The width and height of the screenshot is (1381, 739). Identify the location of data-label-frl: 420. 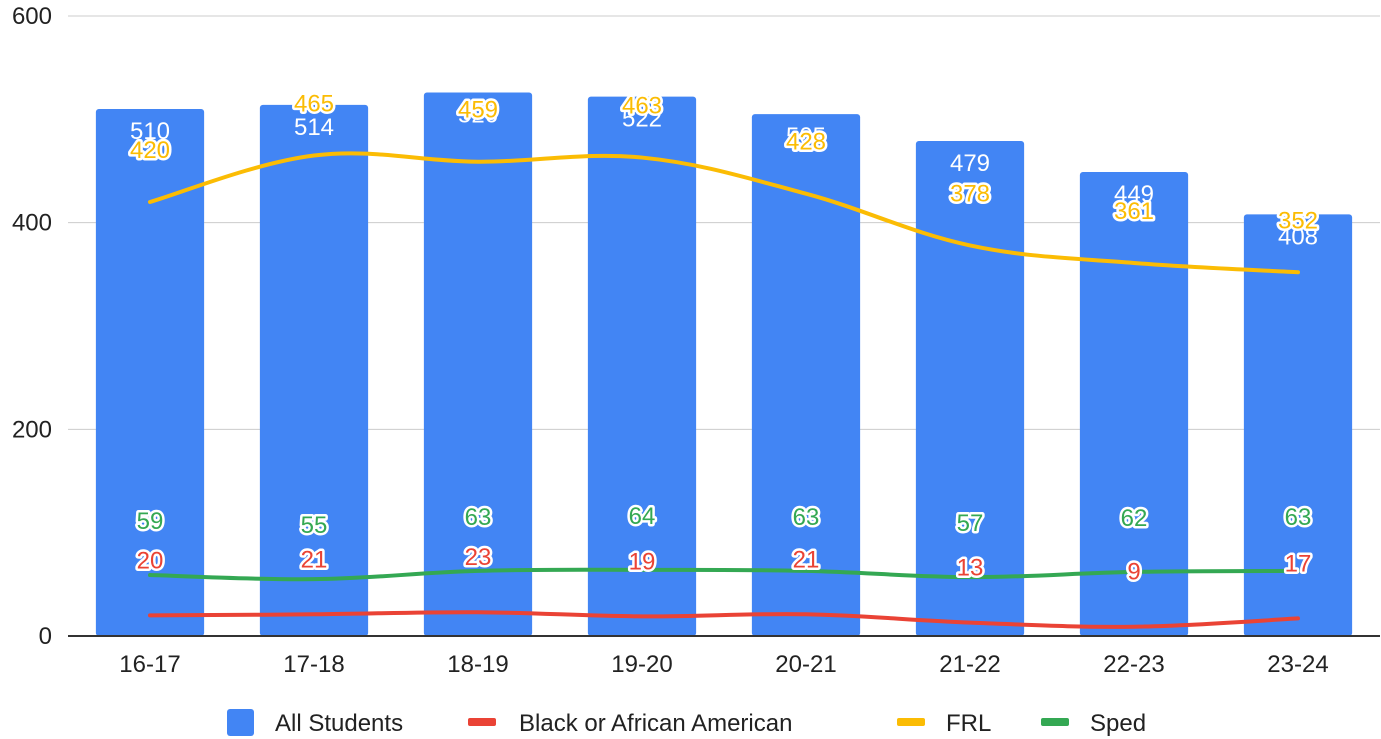
(150, 150).